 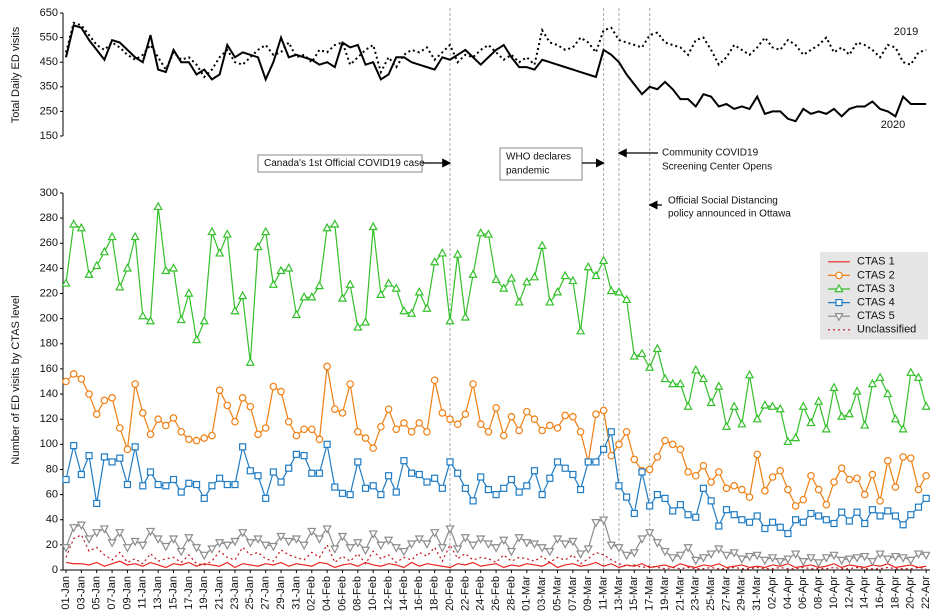 I want to click on annotation-text: WHO declares, so click(x=538, y=157).